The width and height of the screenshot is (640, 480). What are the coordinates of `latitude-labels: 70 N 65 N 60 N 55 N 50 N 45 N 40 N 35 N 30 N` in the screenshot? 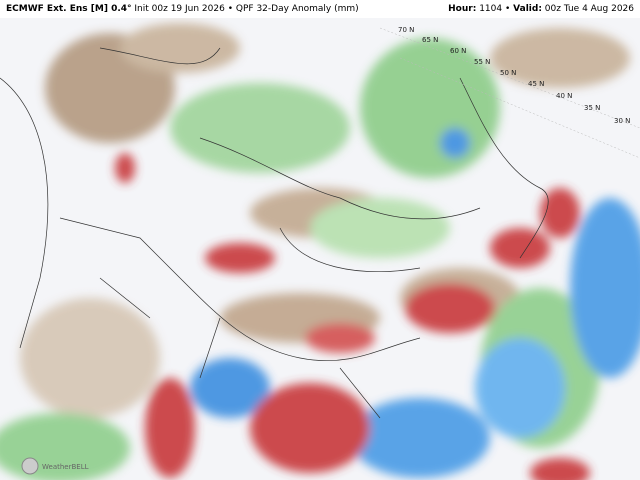 It's located at (514, 75).